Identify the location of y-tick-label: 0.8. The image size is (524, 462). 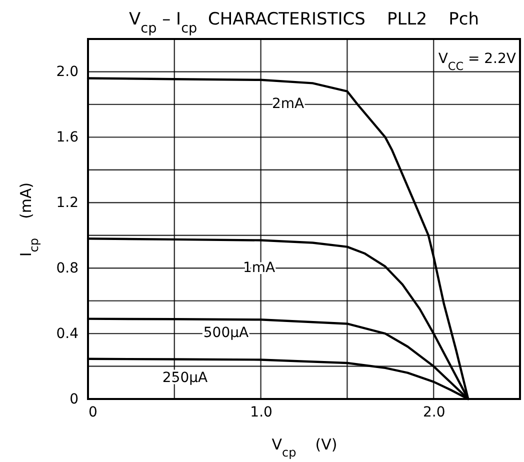
(67, 268).